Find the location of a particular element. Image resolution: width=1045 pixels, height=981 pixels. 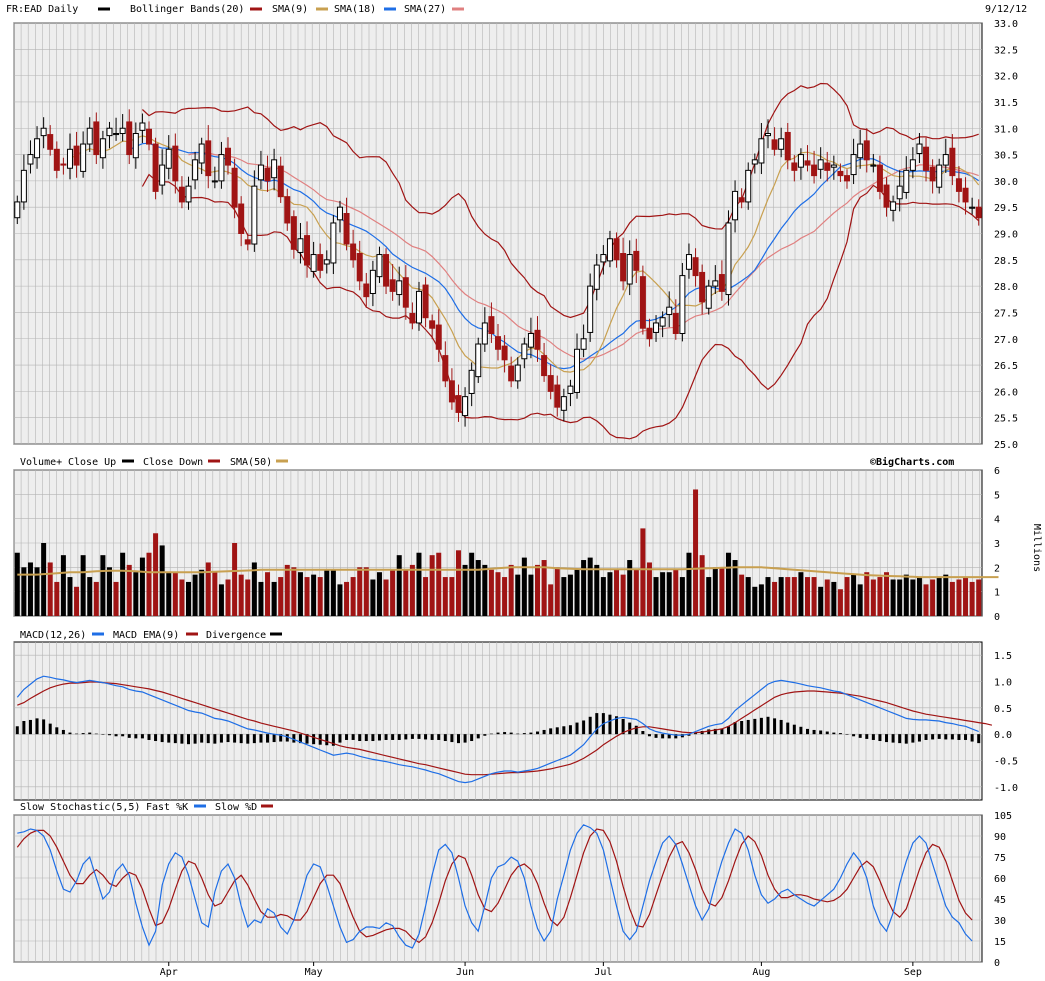

macd-ytick-label: -1.0 is located at coordinates (1006, 788).